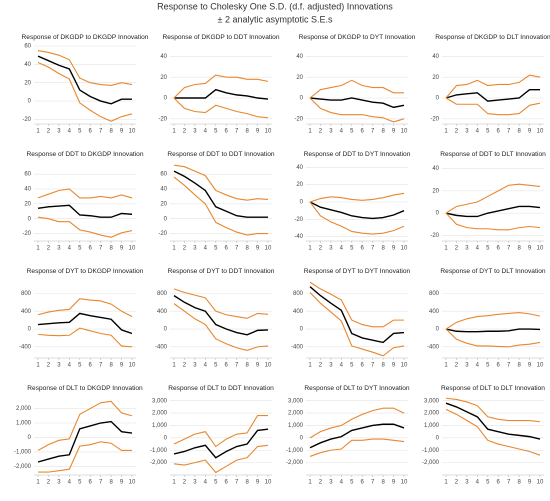 Image resolution: width=550 pixels, height=501 pixels. What do you see at coordinates (160, 414) in the screenshot?
I see `y-tick-label: 2,000` at bounding box center [160, 414].